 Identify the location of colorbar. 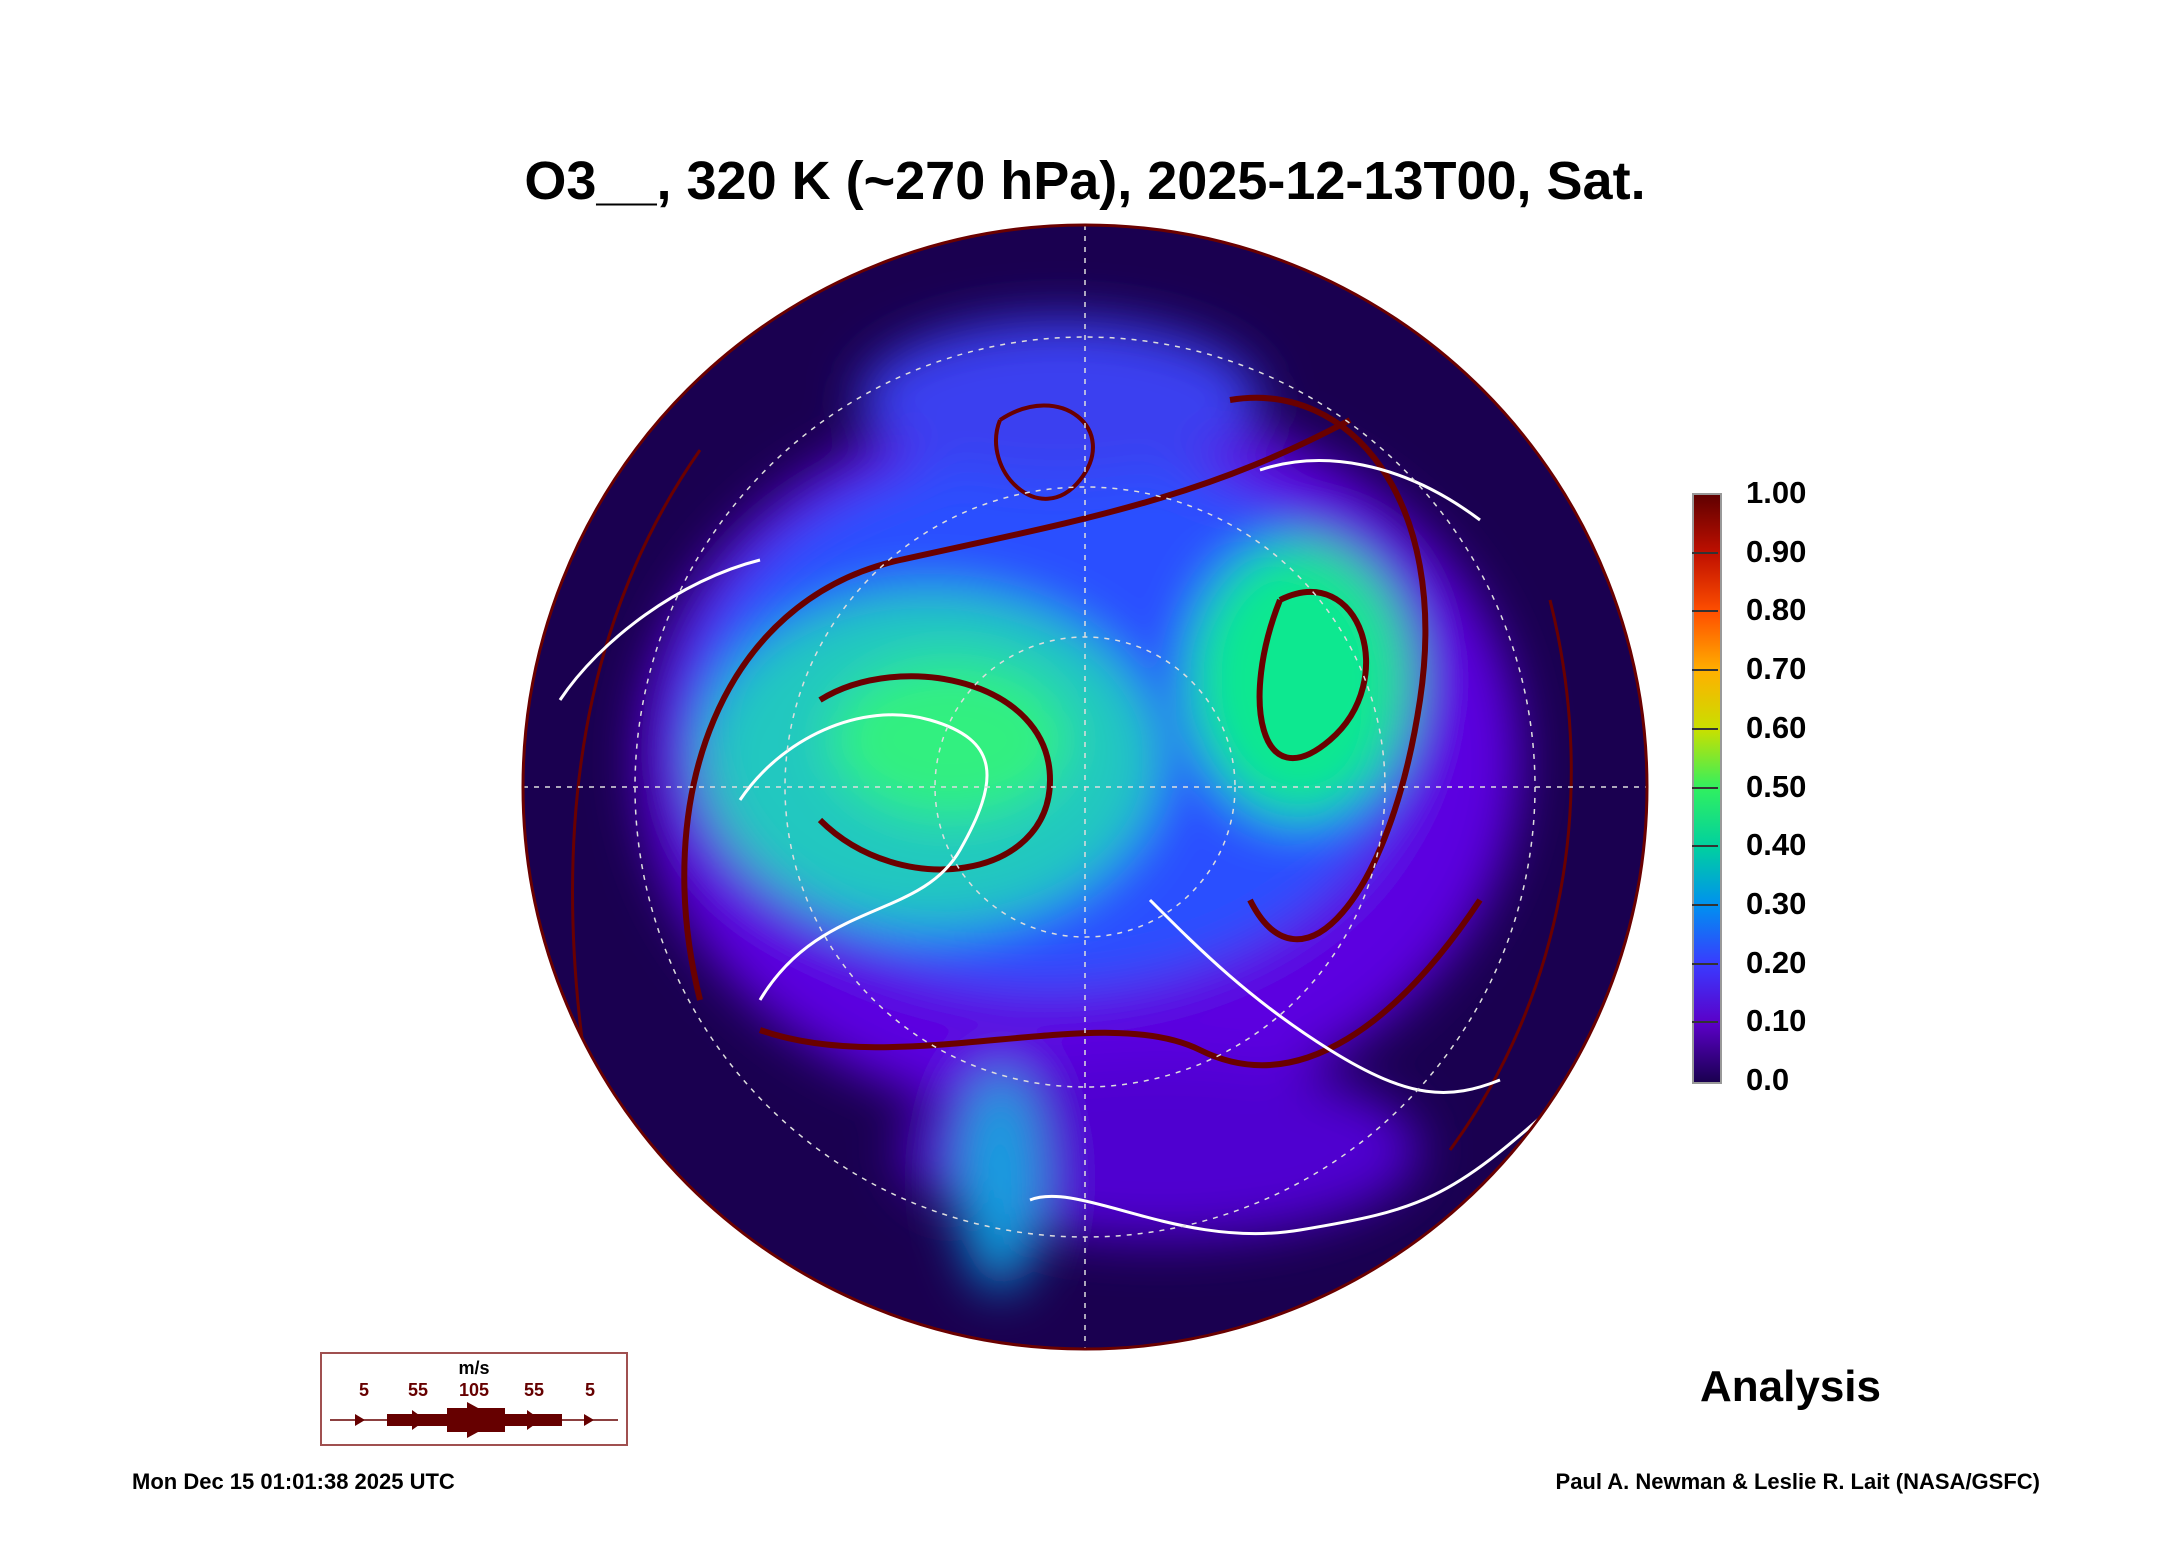
(1707, 788).